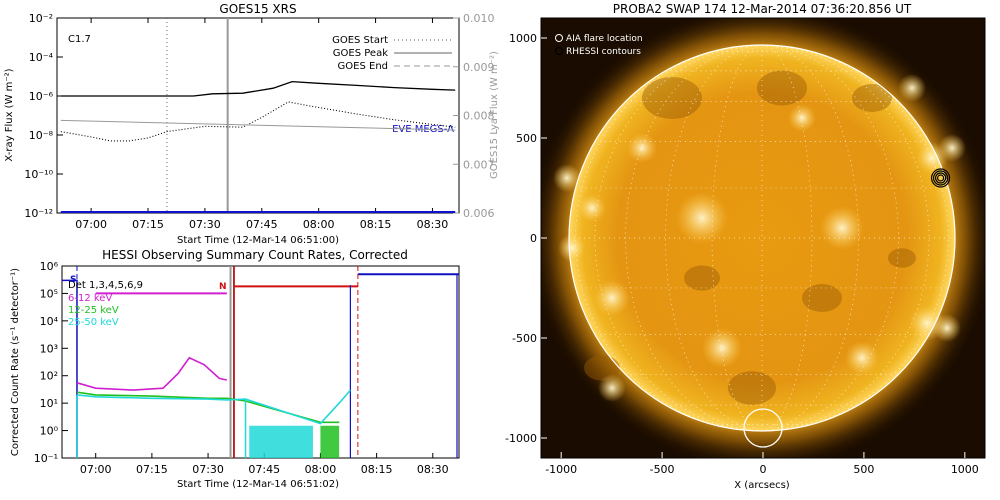  What do you see at coordinates (49, 321) in the screenshot?
I see `hessi-y-tick-label: 10⁴` at bounding box center [49, 321].